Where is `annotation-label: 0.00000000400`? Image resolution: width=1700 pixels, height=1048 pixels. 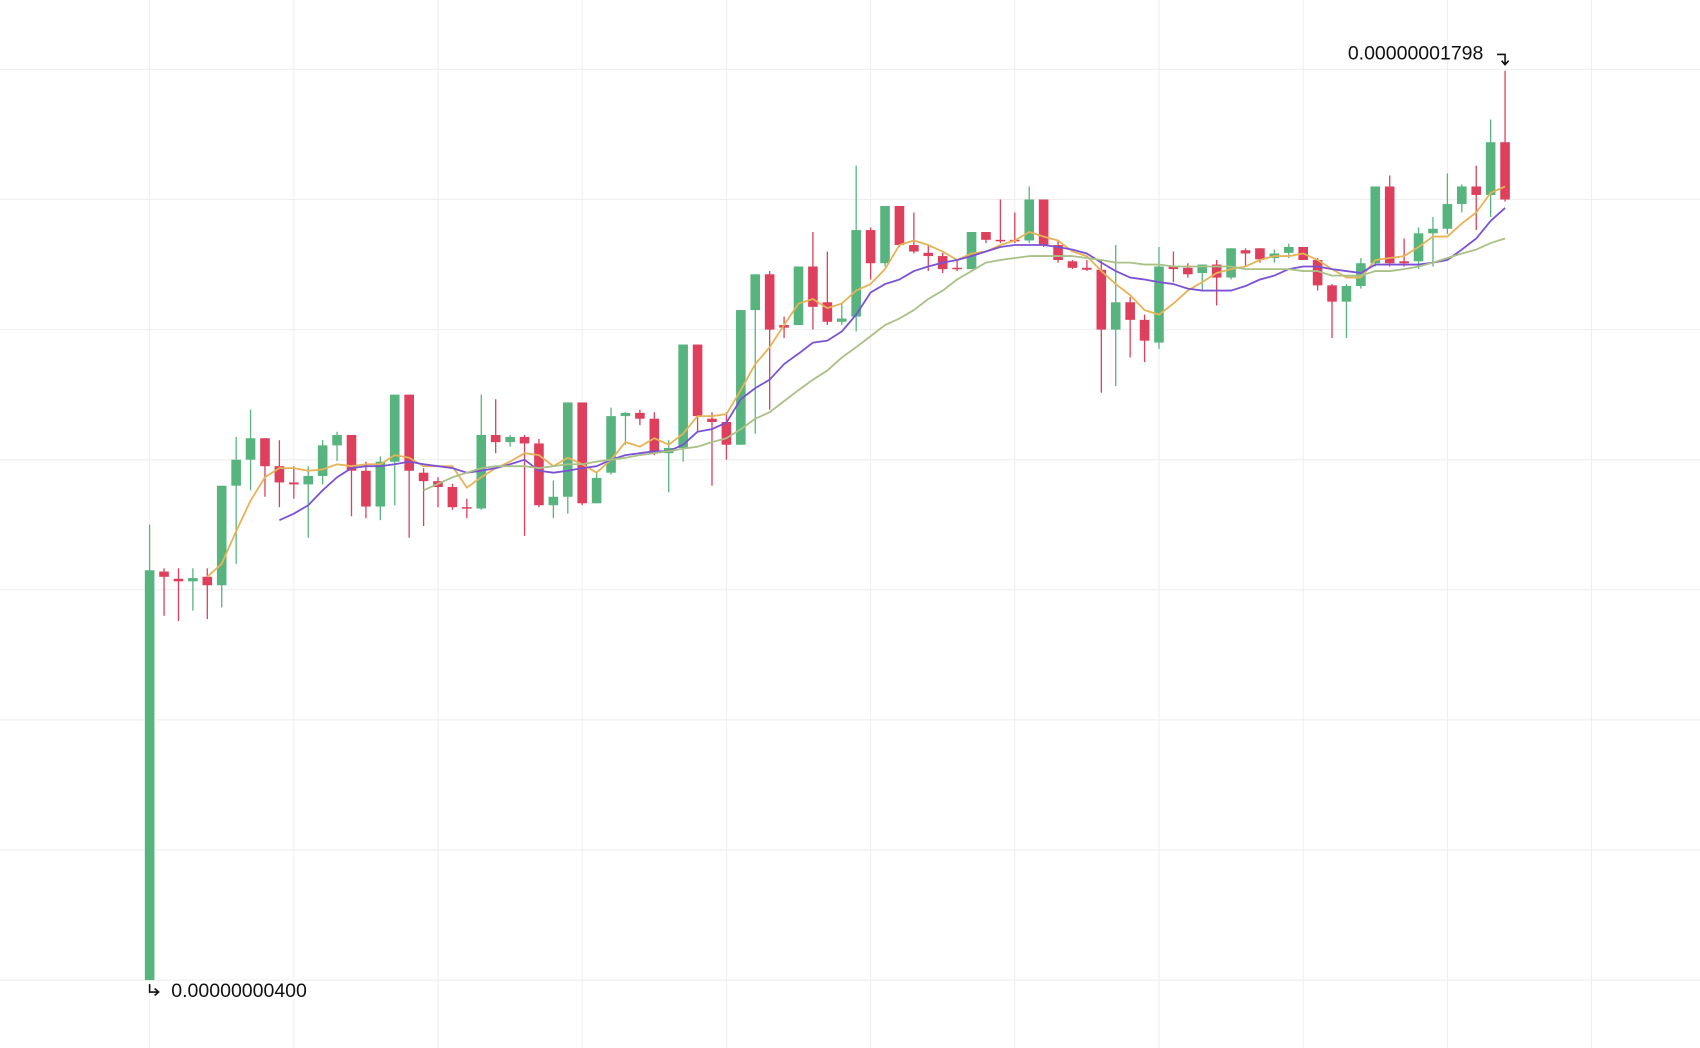
annotation-label: 0.00000000400 is located at coordinates (239, 991).